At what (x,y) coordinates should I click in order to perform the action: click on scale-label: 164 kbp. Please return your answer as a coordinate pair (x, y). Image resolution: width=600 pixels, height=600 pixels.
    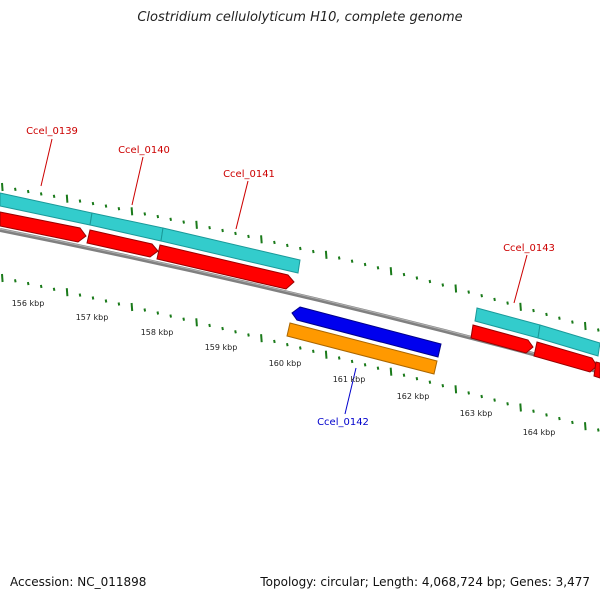
    Looking at the image, I should click on (539, 432).